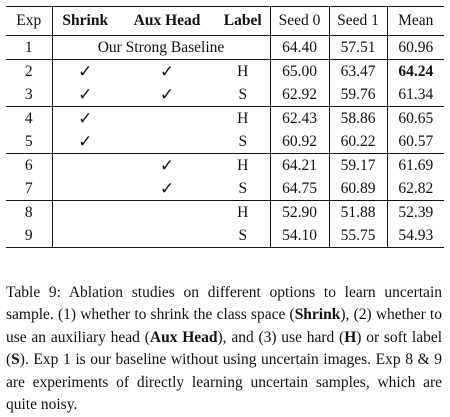 This screenshot has width=450, height=417. What do you see at coordinates (225, 189) in the screenshot?
I see `table-row: 7 ✓ S 64.75 60.89 62.82` at bounding box center [225, 189].